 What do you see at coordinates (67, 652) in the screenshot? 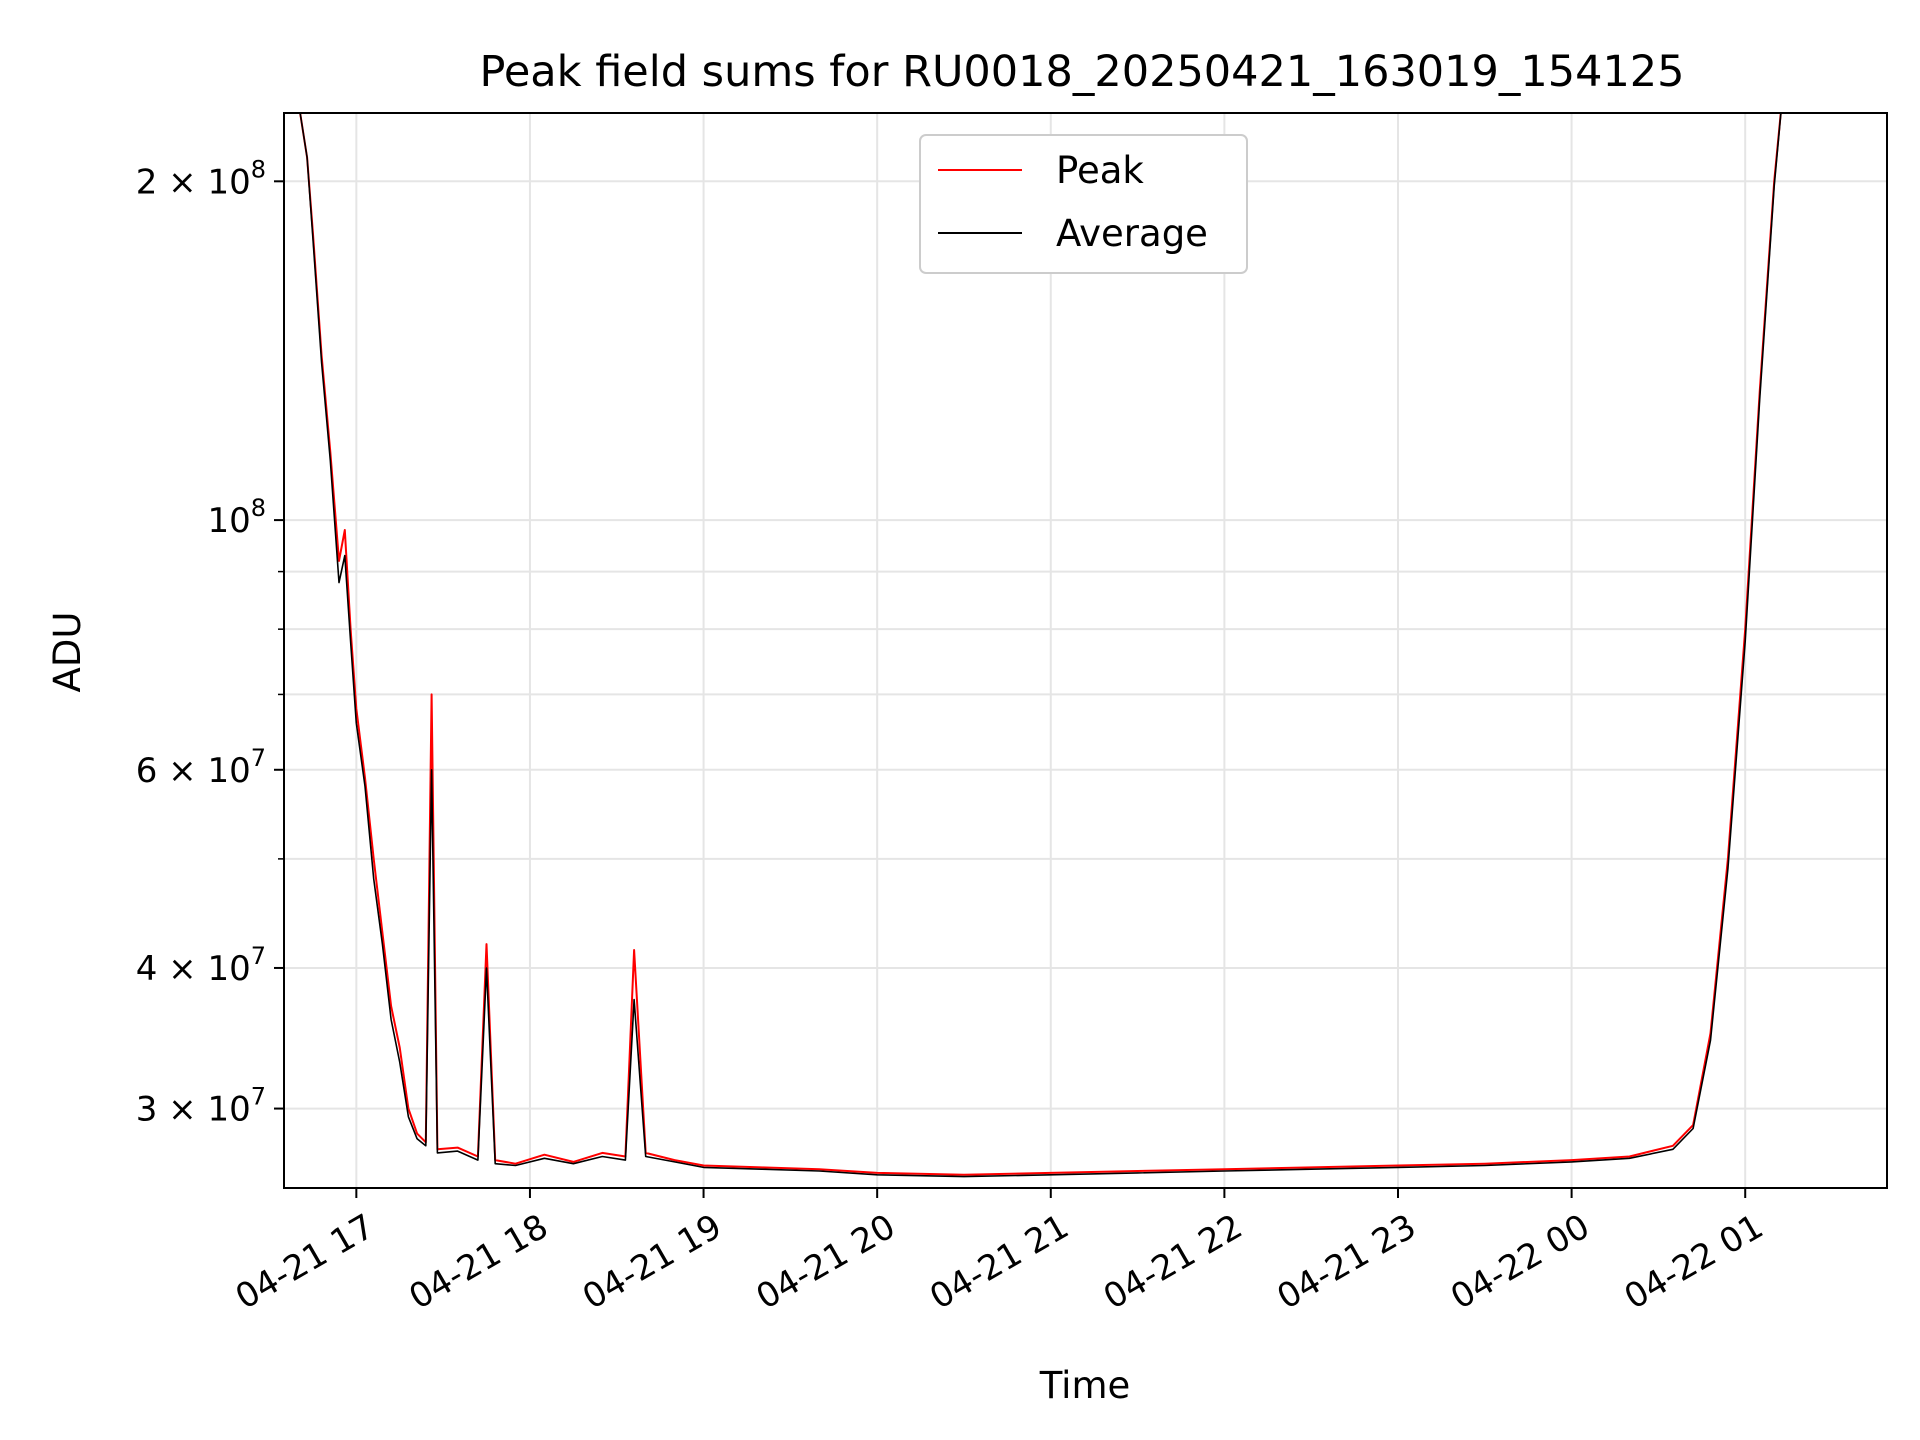
I see `y-axis-label: ADU` at bounding box center [67, 652].